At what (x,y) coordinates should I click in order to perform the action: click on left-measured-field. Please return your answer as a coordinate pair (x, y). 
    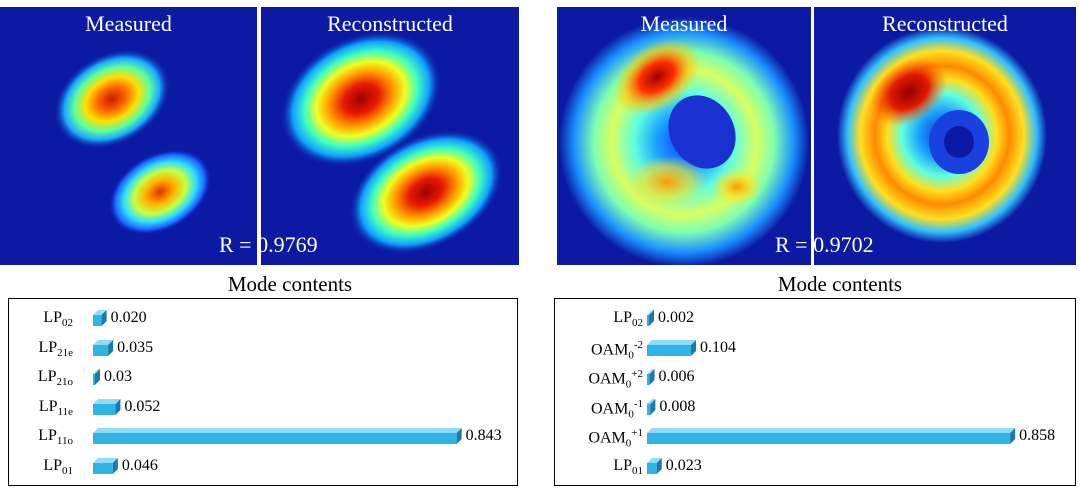
    Looking at the image, I should click on (128, 136).